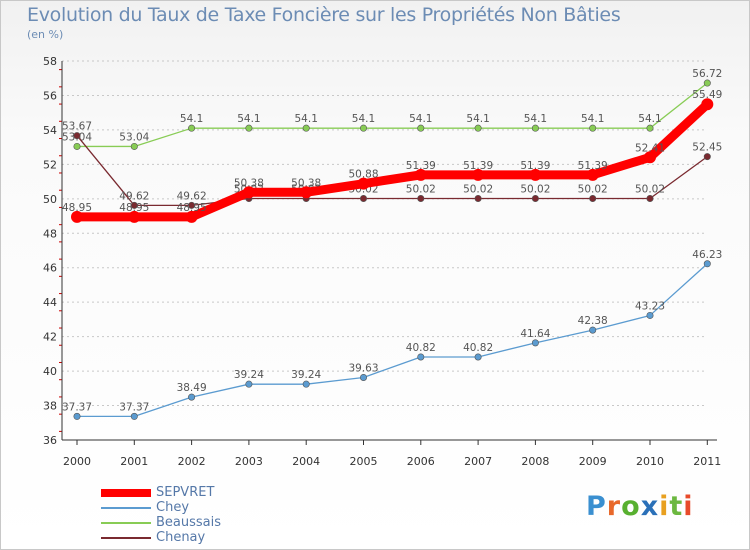 The height and width of the screenshot is (550, 750). What do you see at coordinates (392, 115) in the screenshot?
I see `series-line-beaussais` at bounding box center [392, 115].